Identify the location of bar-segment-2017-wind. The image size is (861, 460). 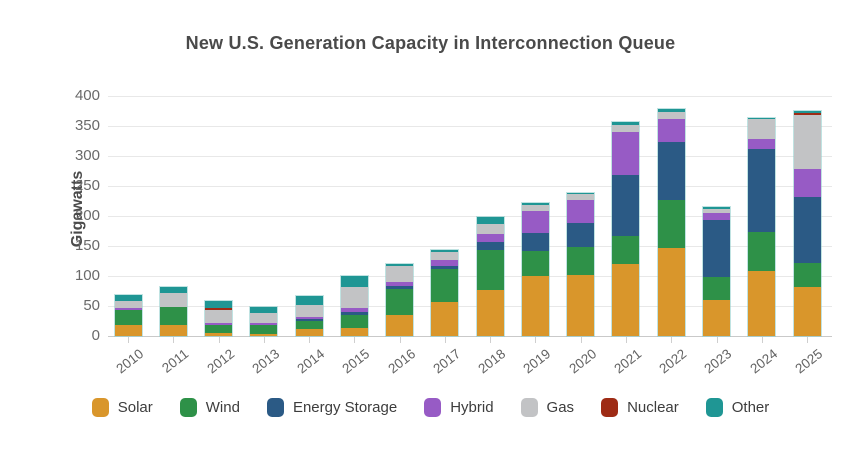
(445, 285).